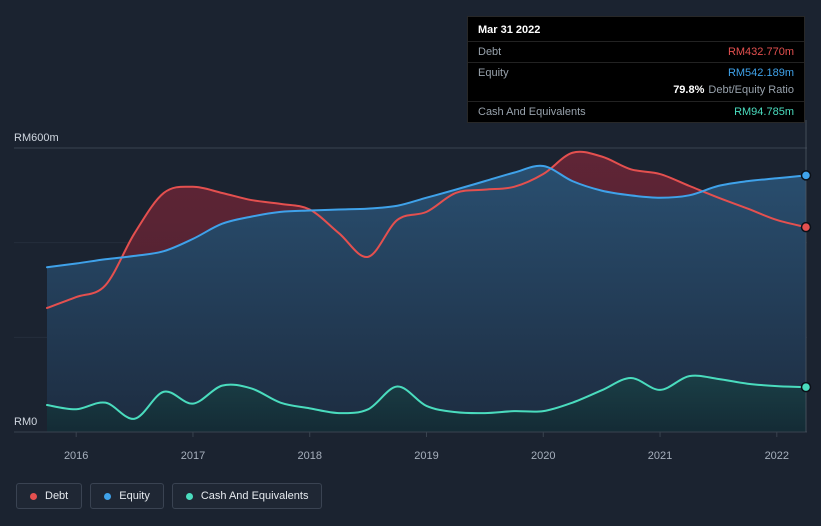 This screenshot has height=526, width=821. Describe the element at coordinates (309, 456) in the screenshot. I see `x-tick-label: 2018` at that location.